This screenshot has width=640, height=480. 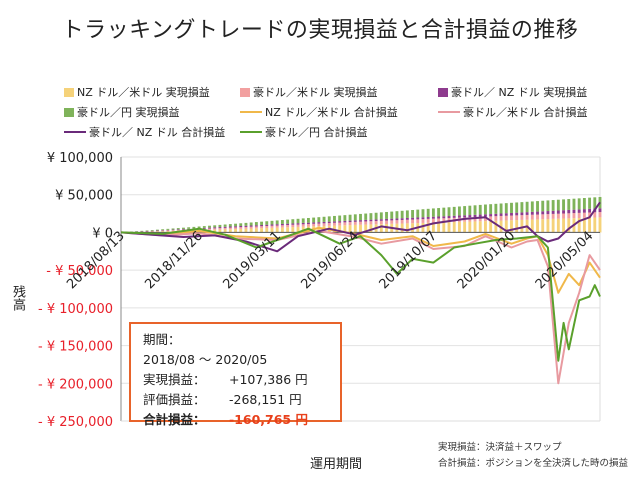 What do you see at coordinates (128, 112) in the screenshot?
I see `legend-label: 豪ドル／円 実現損益` at bounding box center [128, 112].